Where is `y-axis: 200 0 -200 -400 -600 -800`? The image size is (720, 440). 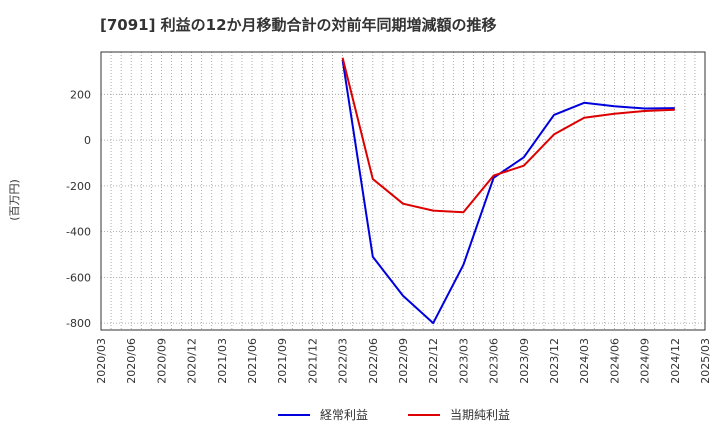 y-axis: 200 0 -200 -400 -600 -800 is located at coordinates (78, 209).